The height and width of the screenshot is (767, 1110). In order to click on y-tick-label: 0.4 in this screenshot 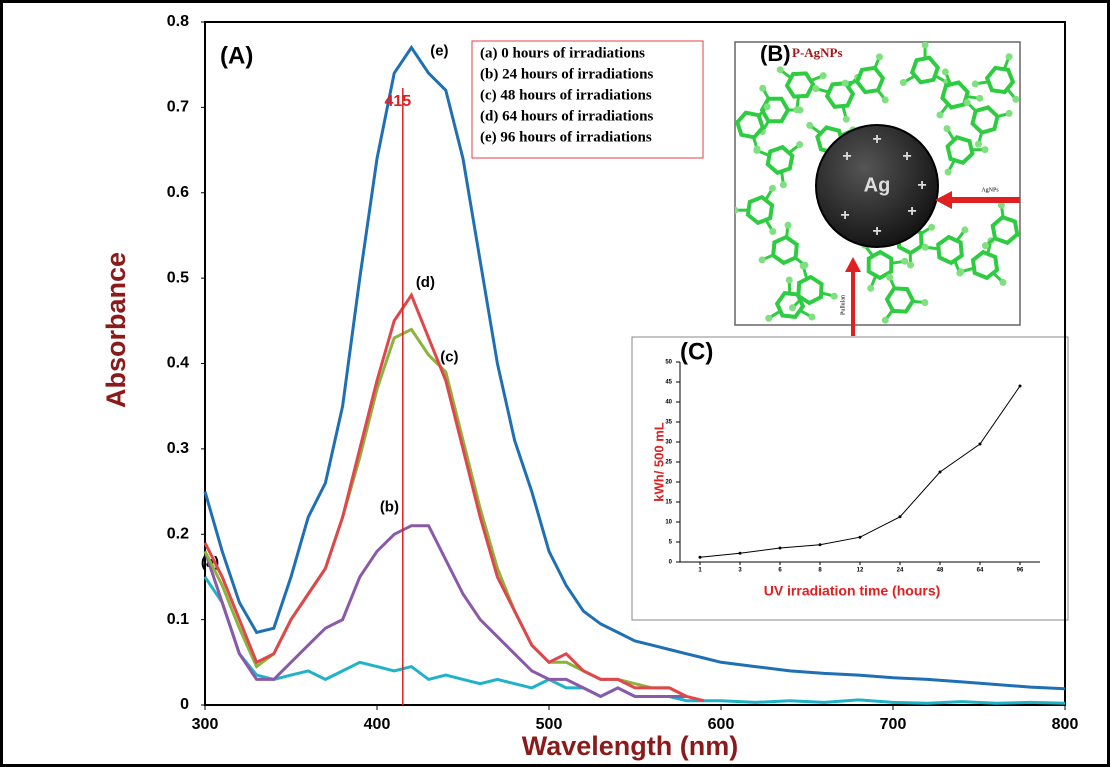, I will do `click(178, 363)`.